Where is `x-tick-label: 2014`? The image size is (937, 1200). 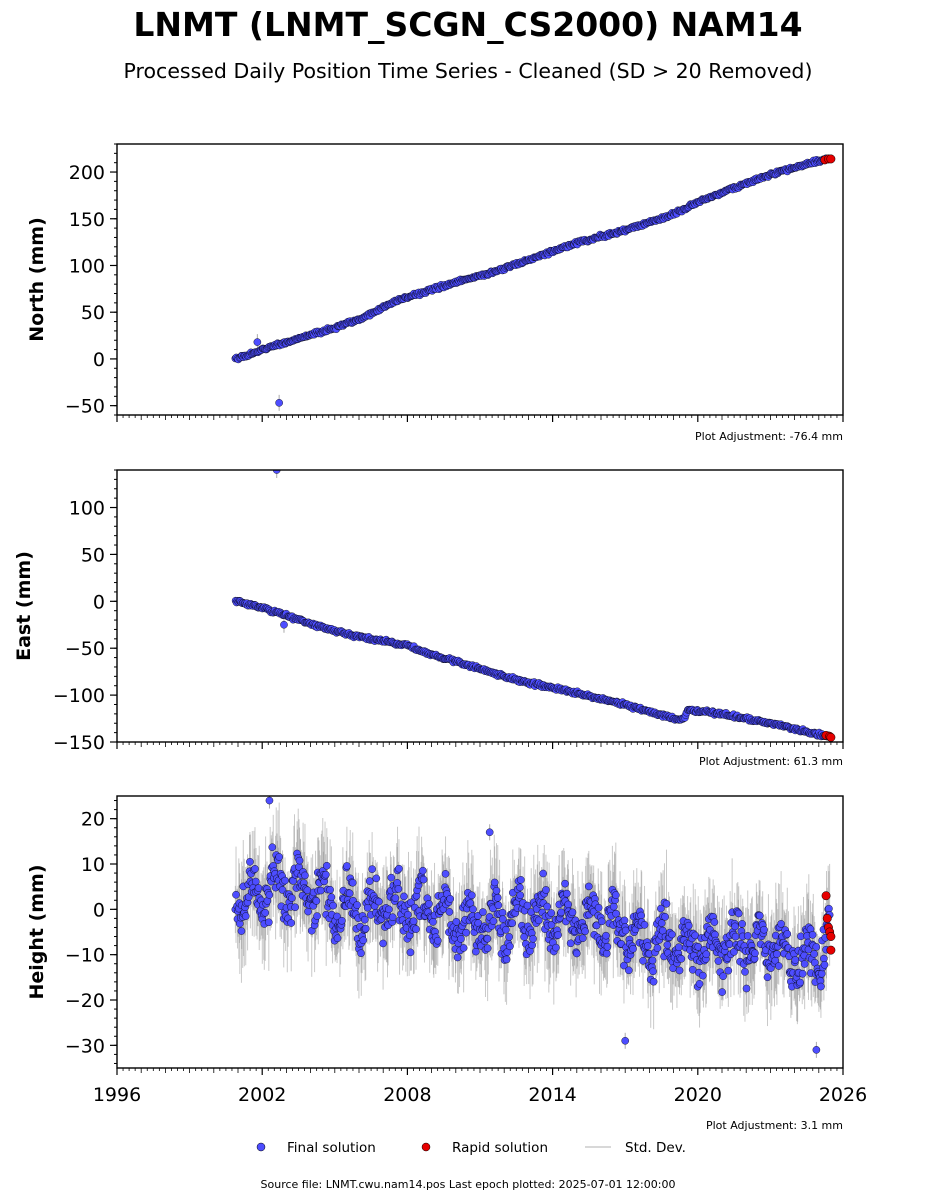 x-tick-label: 2014 is located at coordinates (552, 1095).